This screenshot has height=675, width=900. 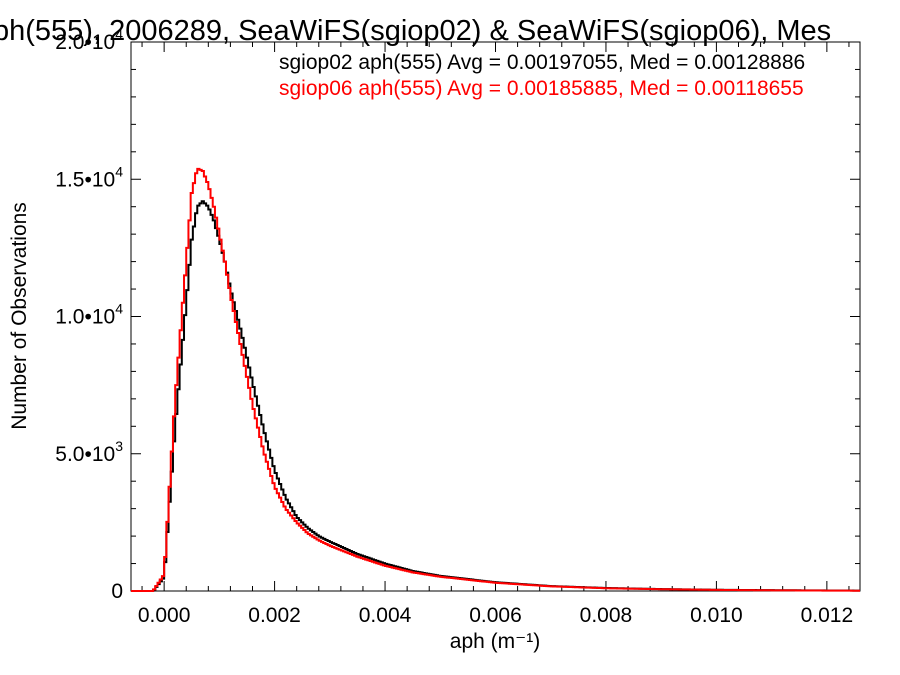 What do you see at coordinates (117, 591) in the screenshot?
I see `y-tick-label: 0` at bounding box center [117, 591].